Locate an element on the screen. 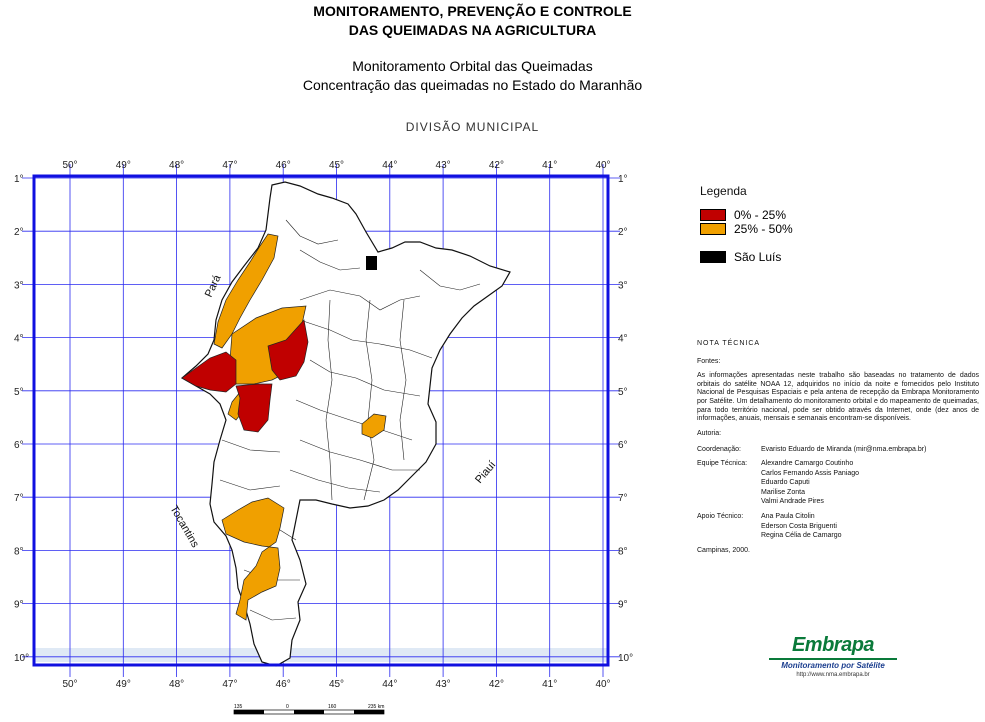 This screenshot has width=985, height=722. municipal-boundaries is located at coordinates (350, 420).